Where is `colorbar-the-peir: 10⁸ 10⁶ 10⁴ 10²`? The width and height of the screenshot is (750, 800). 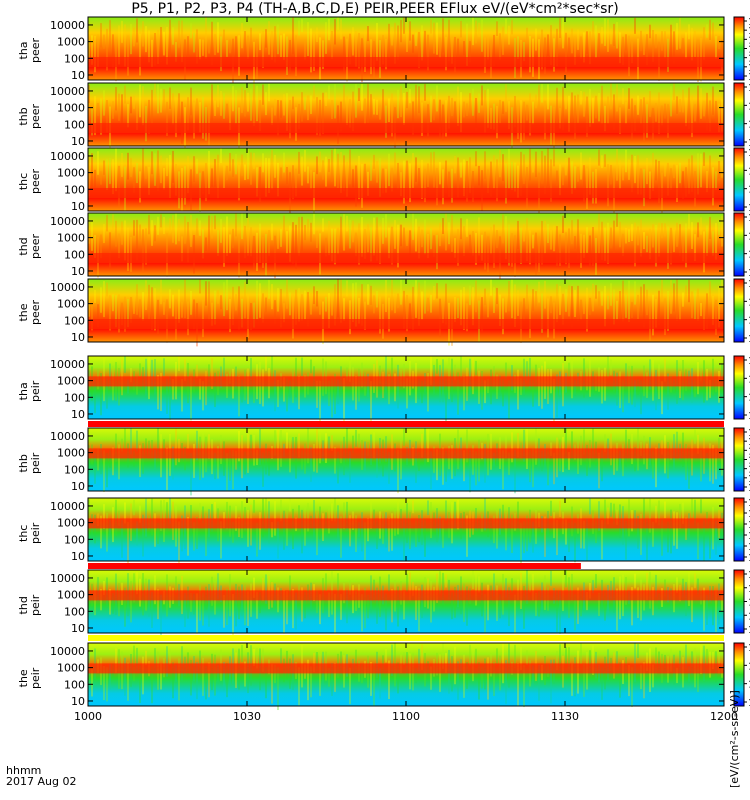
colorbar-the-peir: 10⁸ 10⁶ 10⁴ 10² is located at coordinates (741, 675).